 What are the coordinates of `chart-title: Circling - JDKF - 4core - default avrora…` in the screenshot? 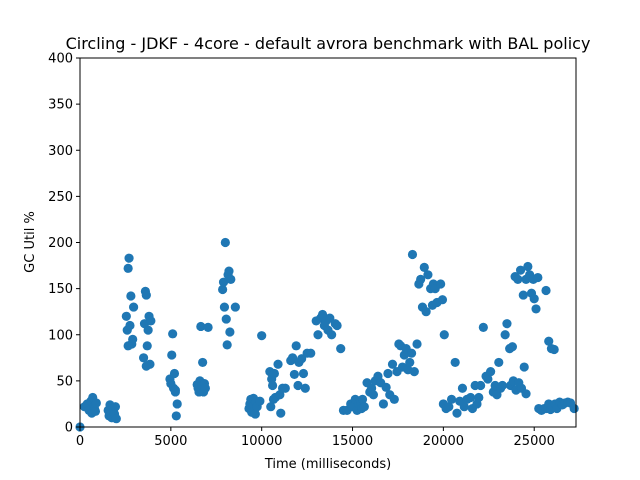 It's located at (328, 43).